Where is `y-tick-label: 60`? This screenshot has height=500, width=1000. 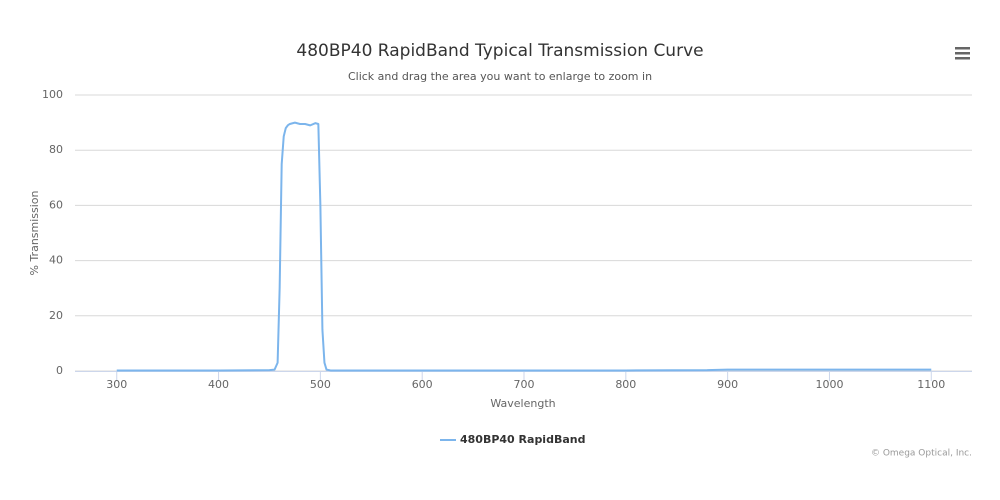
y-tick-label: 60 is located at coordinates (56, 204).